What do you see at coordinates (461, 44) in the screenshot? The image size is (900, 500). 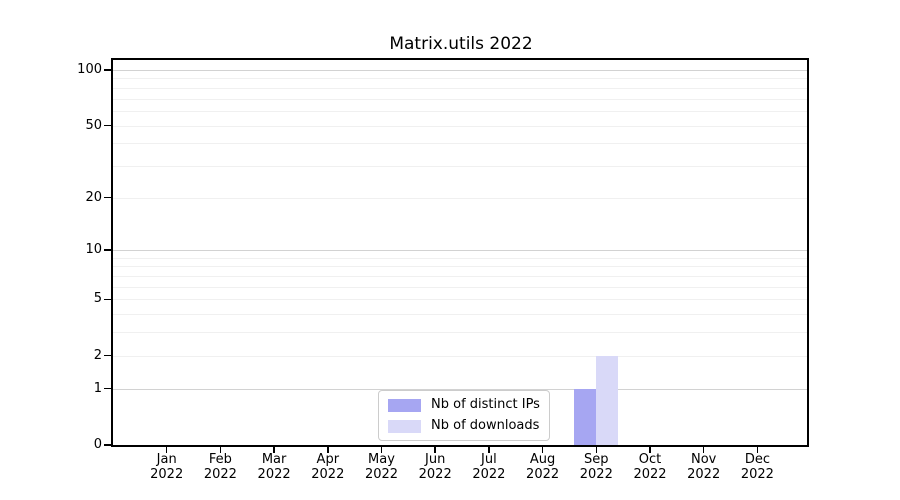 I see `chart-title: Matrix.utils 2022` at bounding box center [461, 44].